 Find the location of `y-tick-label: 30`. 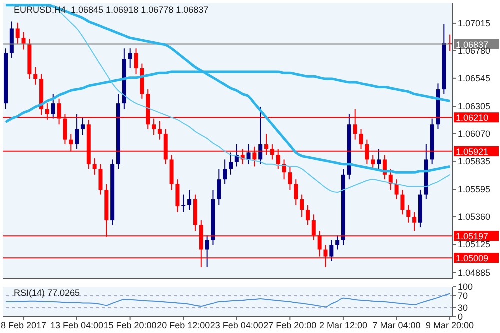

y-tick-label: 30 is located at coordinates (463, 308).